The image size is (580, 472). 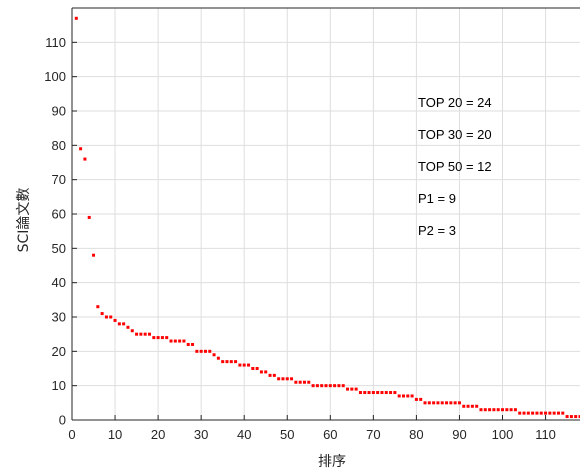 I want to click on x-axis-label: 排序, so click(x=332, y=462).